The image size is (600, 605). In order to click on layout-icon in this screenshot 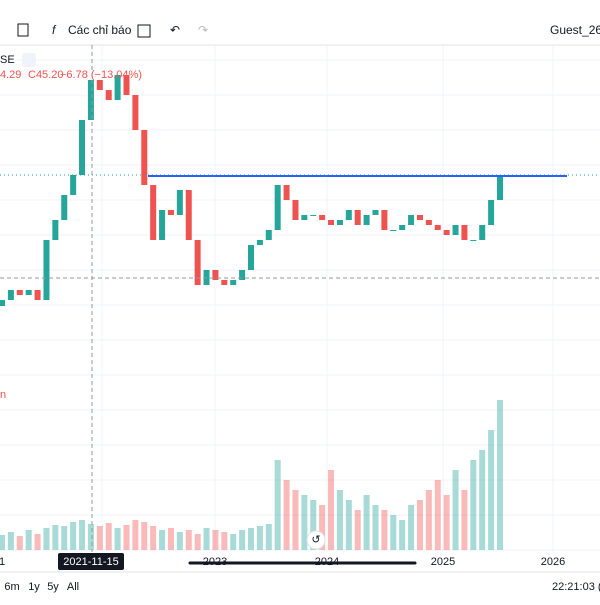, I will do `click(144, 31)`.